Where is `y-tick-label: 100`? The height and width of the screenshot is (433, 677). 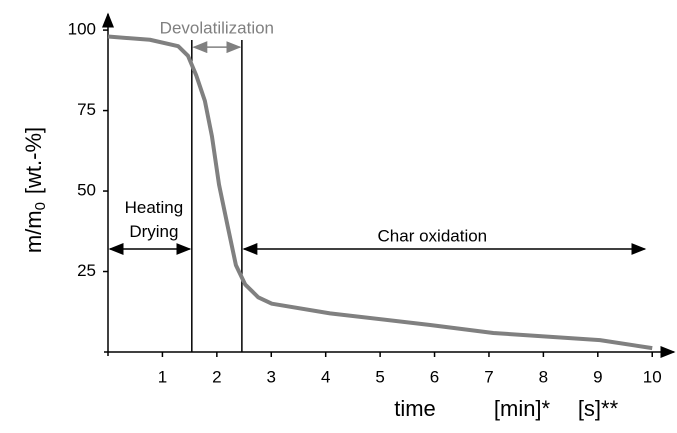
y-tick-label: 100 is located at coordinates (82, 29).